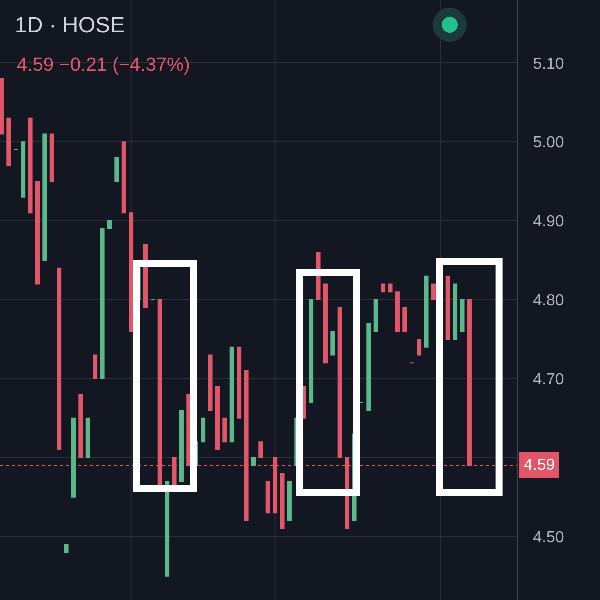 This screenshot has width=600, height=600. I want to click on y-tick-label: 4.90, so click(548, 222).